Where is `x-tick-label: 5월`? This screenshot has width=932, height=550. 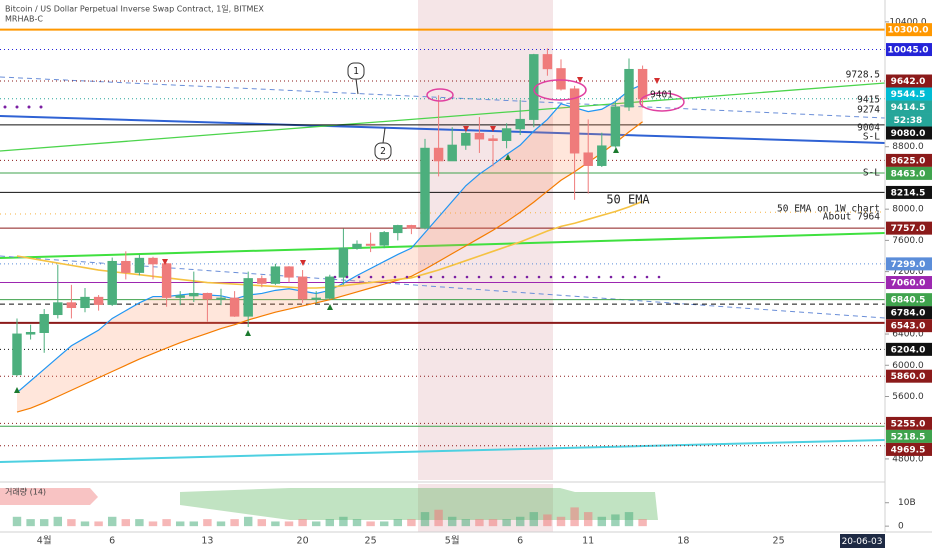 x-tick-label: 5월 is located at coordinates (452, 541).